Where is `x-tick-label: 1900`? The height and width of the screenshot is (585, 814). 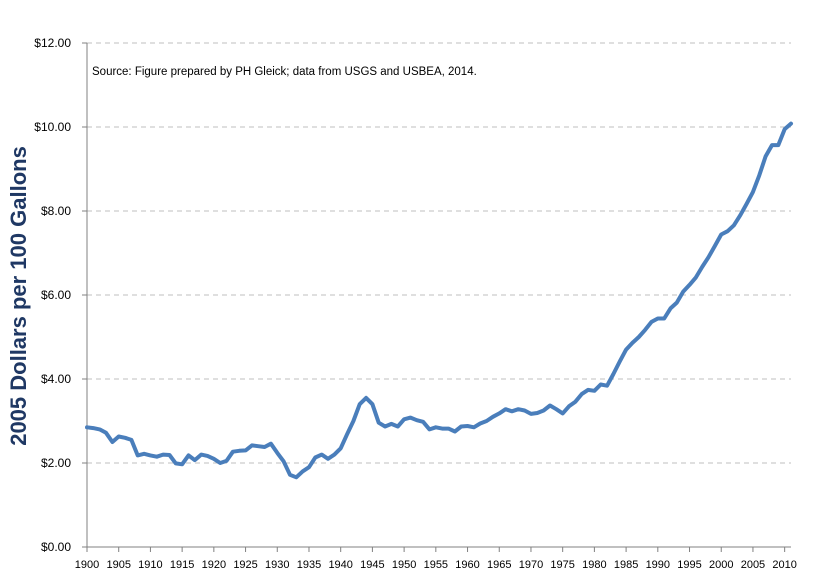
x-tick-label: 1900 is located at coordinates (87, 565).